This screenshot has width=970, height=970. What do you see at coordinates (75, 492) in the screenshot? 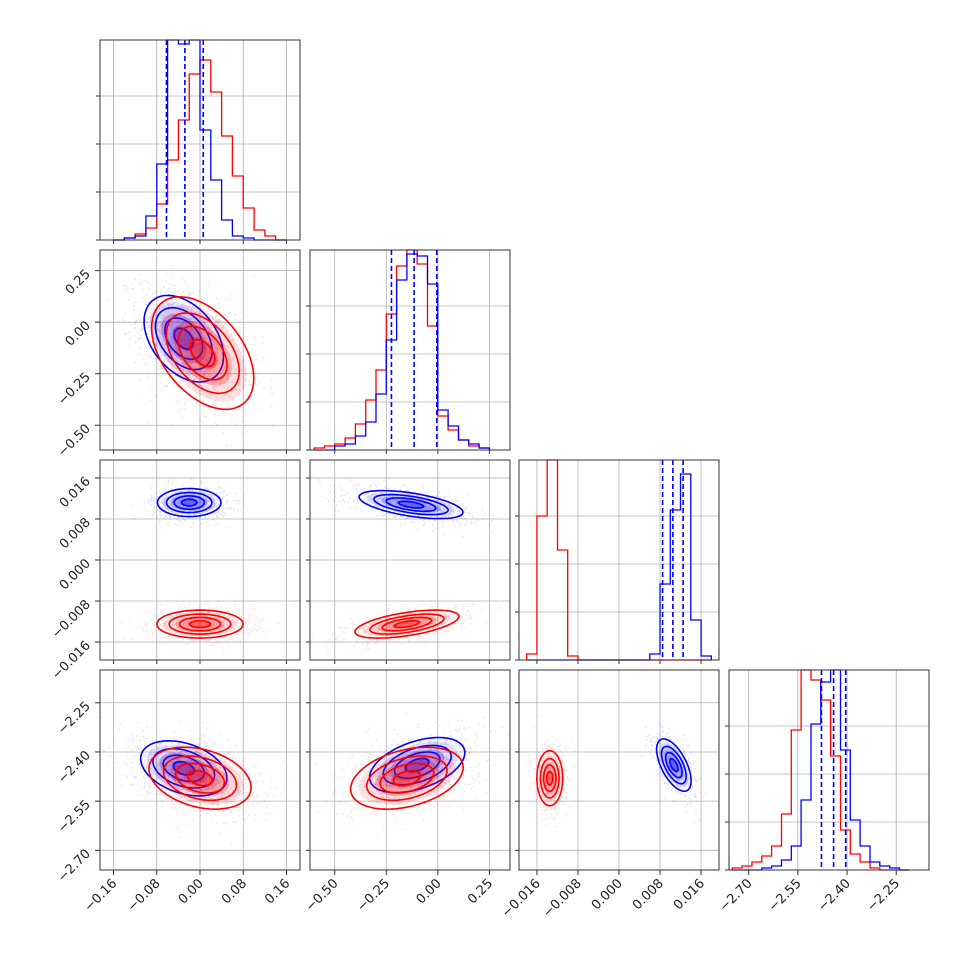
I see `y-tick-label: 0.016` at bounding box center [75, 492].